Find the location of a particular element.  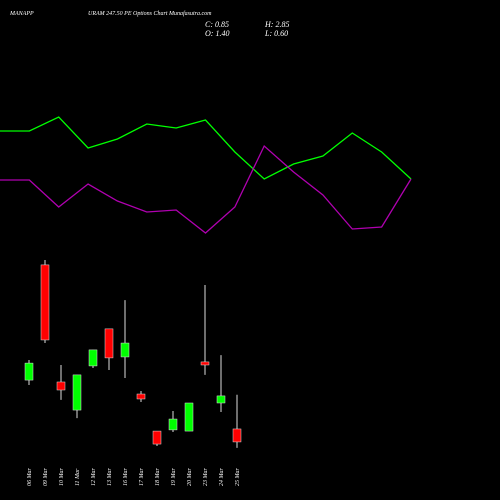

x-tick-label: 19 Mar is located at coordinates (174, 477).